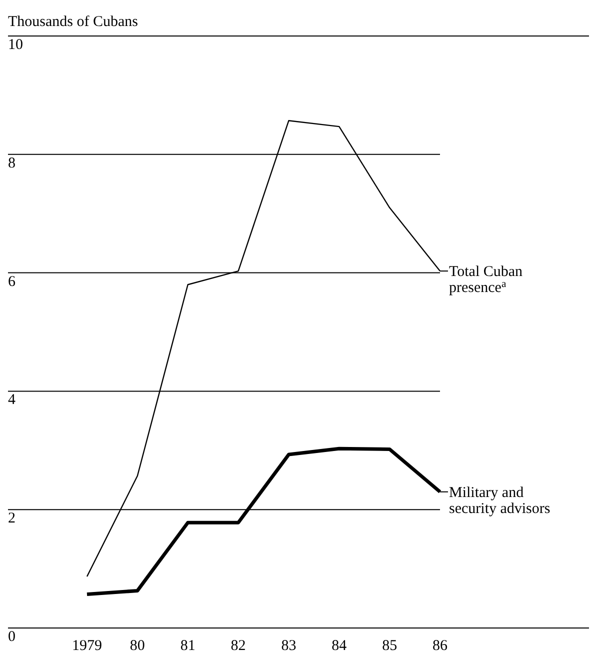 This screenshot has width=597, height=665. Describe the element at coordinates (288, 646) in the screenshot. I see `x-tick-label: 83` at that location.